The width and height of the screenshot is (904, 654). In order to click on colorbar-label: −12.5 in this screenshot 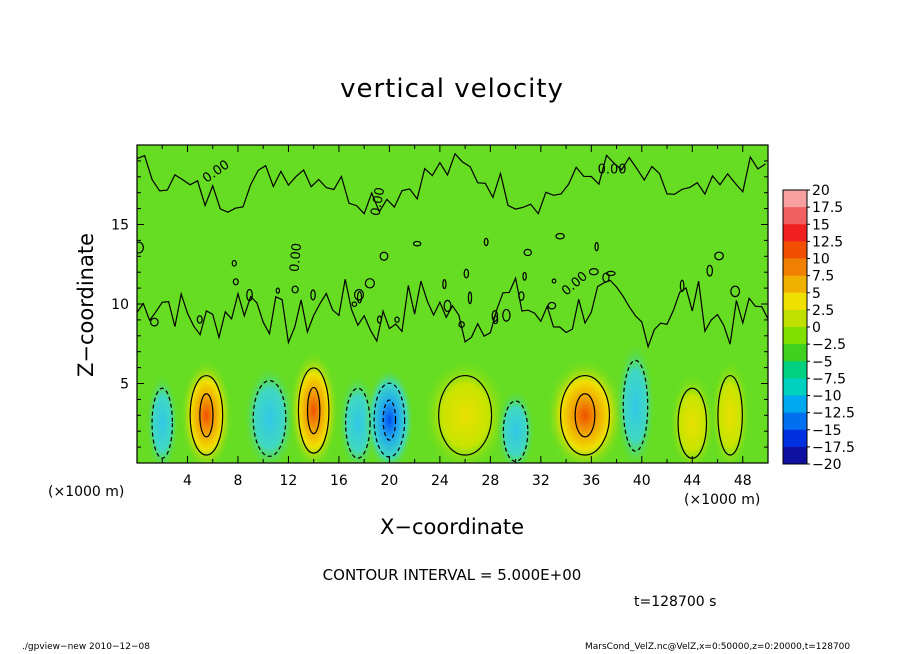, I will do `click(833, 414)`.